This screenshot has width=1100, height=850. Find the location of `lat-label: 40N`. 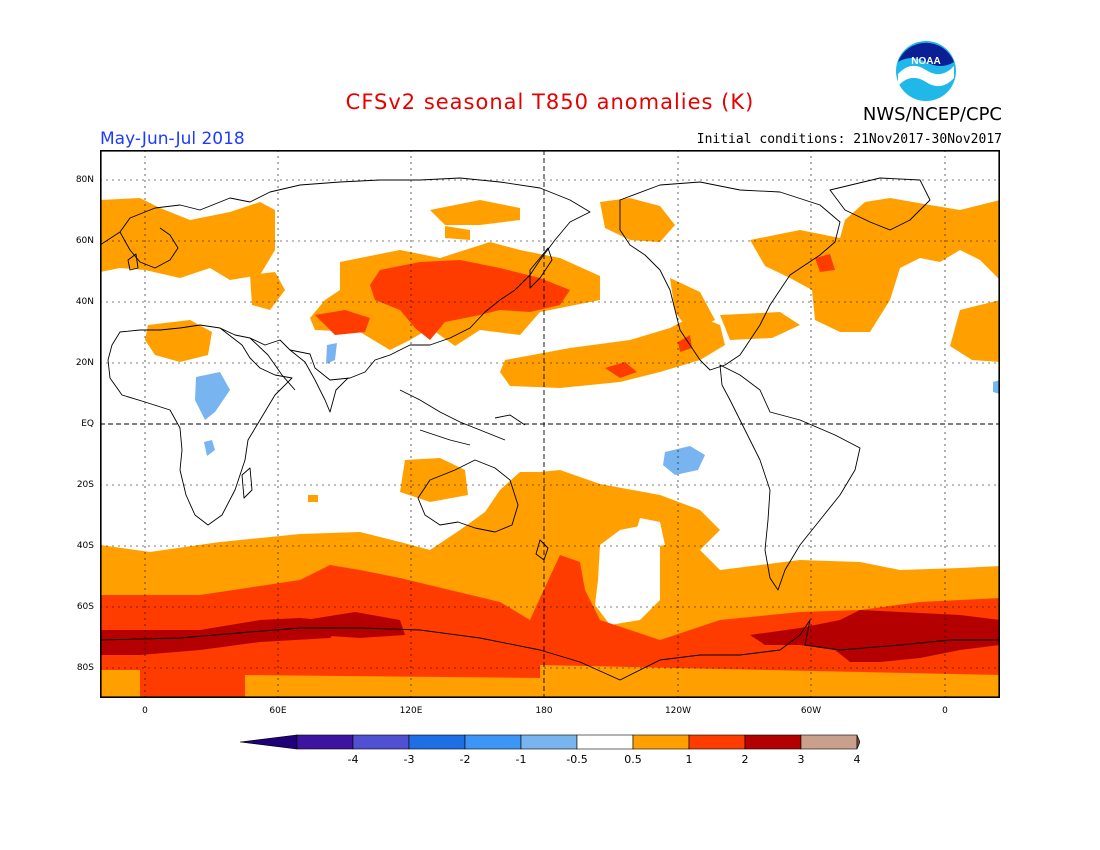

lat-label: 40N is located at coordinates (84, 302).